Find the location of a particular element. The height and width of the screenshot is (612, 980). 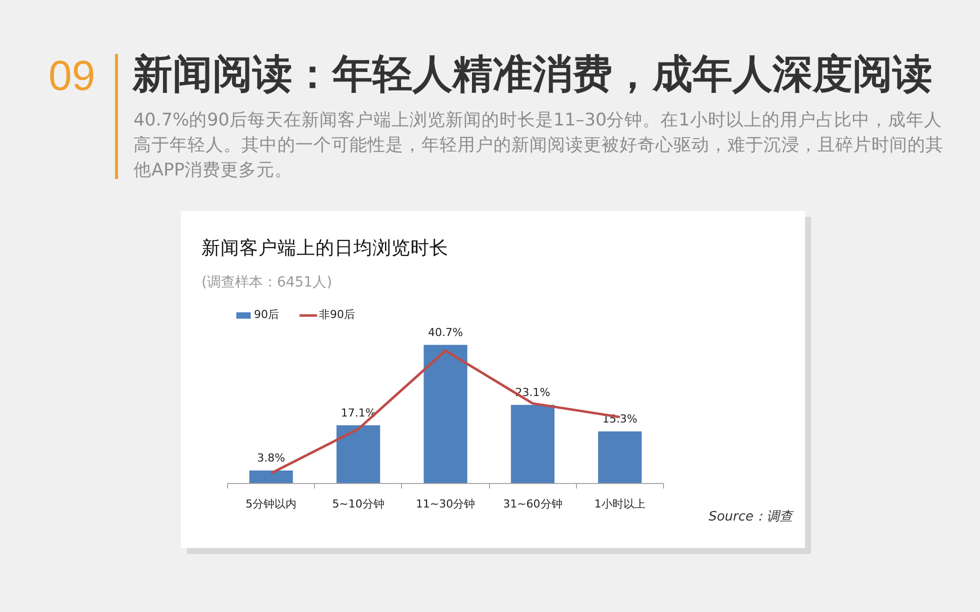

text: 40.7%的90后每天在新闻客户端上浏览新闻的时长是11–30分钟。在1小时以上的用户占比中，成年人高于年轻人。其中的一个可能性是，年轻用户的新闻阅读更被好奇心驱动，难于沉浸，且碎片时间的其他APP消费更多元。 is located at coordinates (539, 145).